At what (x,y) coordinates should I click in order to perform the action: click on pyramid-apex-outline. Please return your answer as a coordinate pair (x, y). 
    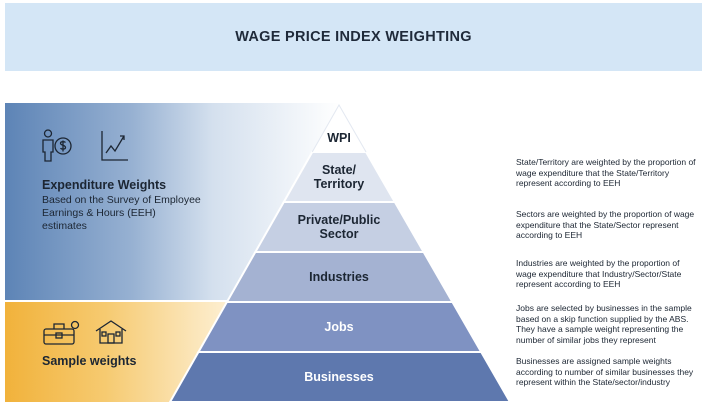
    Looking at the image, I should click on (339, 128).